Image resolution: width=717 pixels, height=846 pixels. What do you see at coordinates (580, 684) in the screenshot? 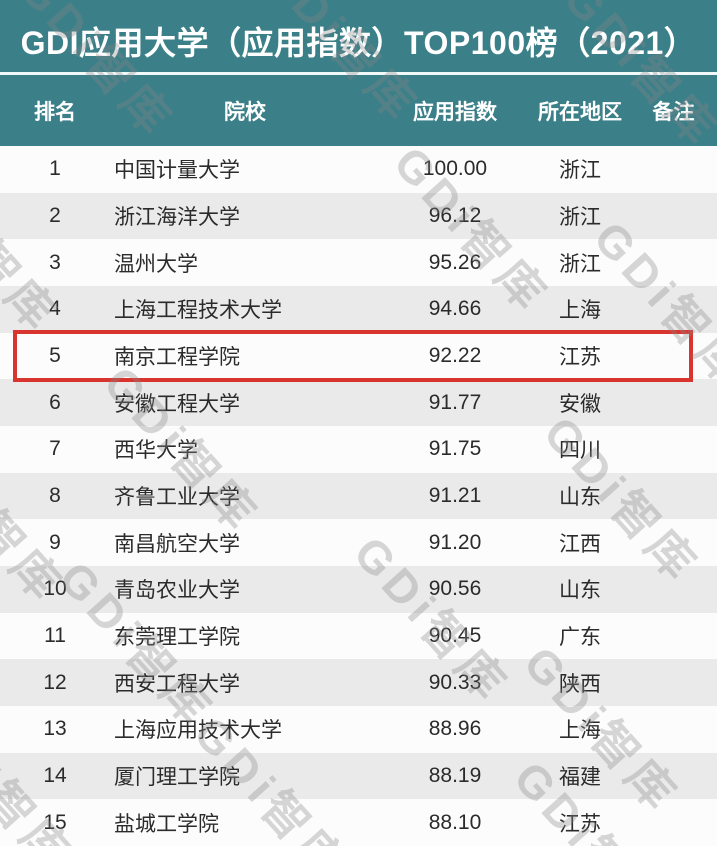
I see `region-cell: 陕西` at bounding box center [580, 684].